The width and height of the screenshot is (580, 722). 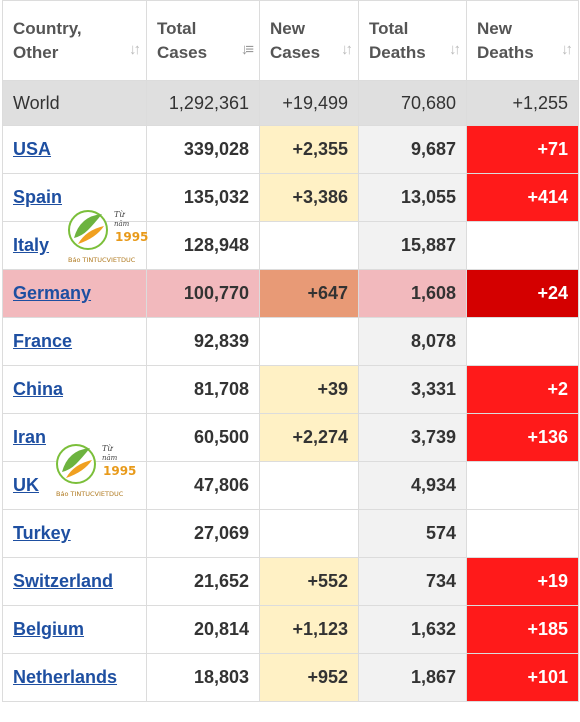 What do you see at coordinates (412, 485) in the screenshot?
I see `total-deaths-cell: 4,934` at bounding box center [412, 485].